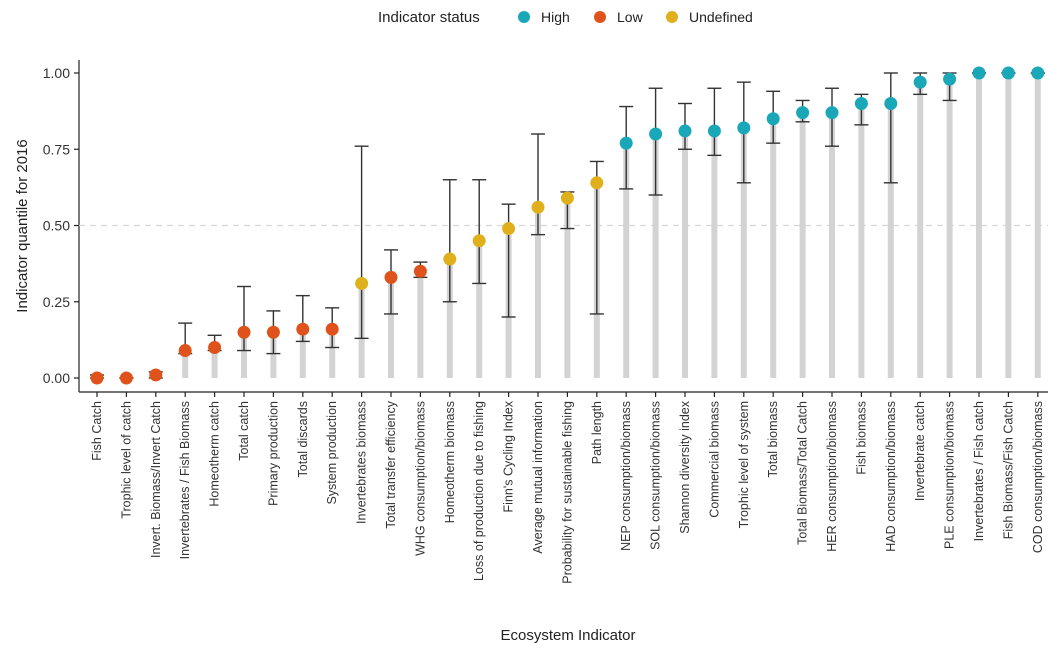  I want to click on x-tick-label: PLE consumption/biomass, so click(950, 475).